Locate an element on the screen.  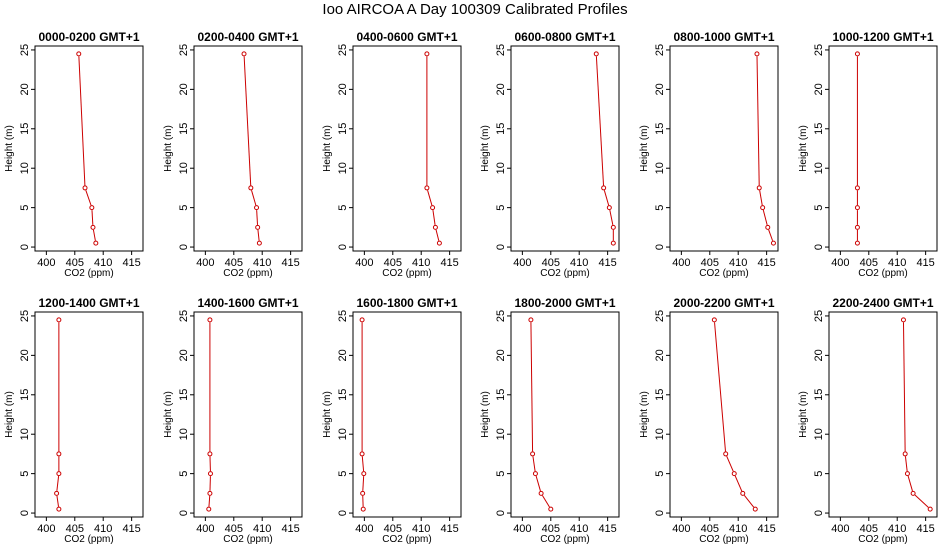
panel-title: 0200-0400 GMT+1 is located at coordinates (247, 37).